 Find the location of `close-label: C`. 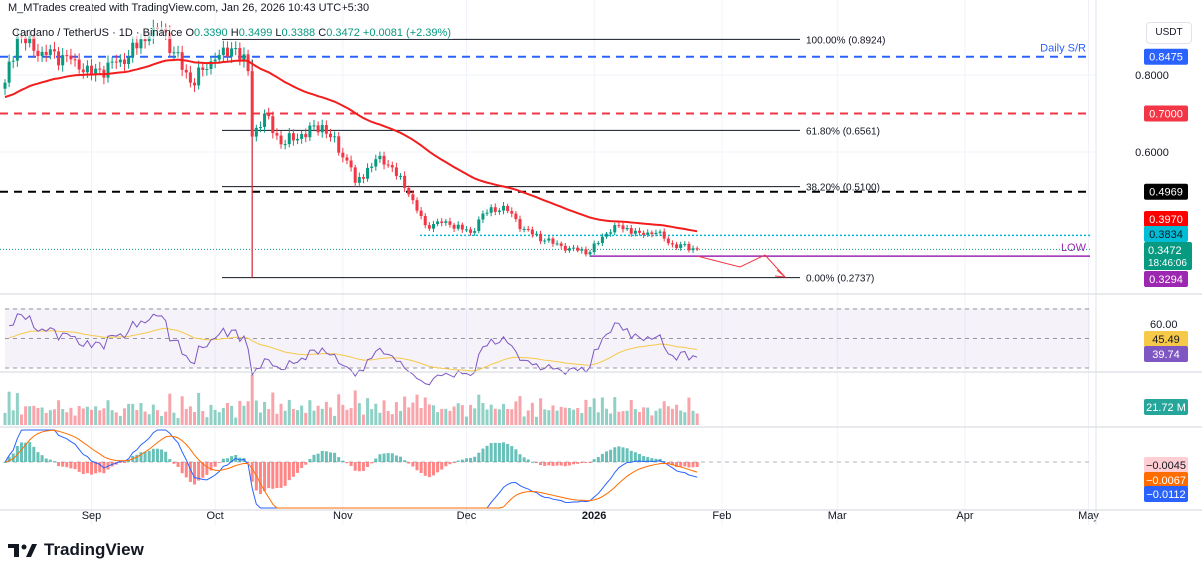

close-label: C is located at coordinates (322, 33).